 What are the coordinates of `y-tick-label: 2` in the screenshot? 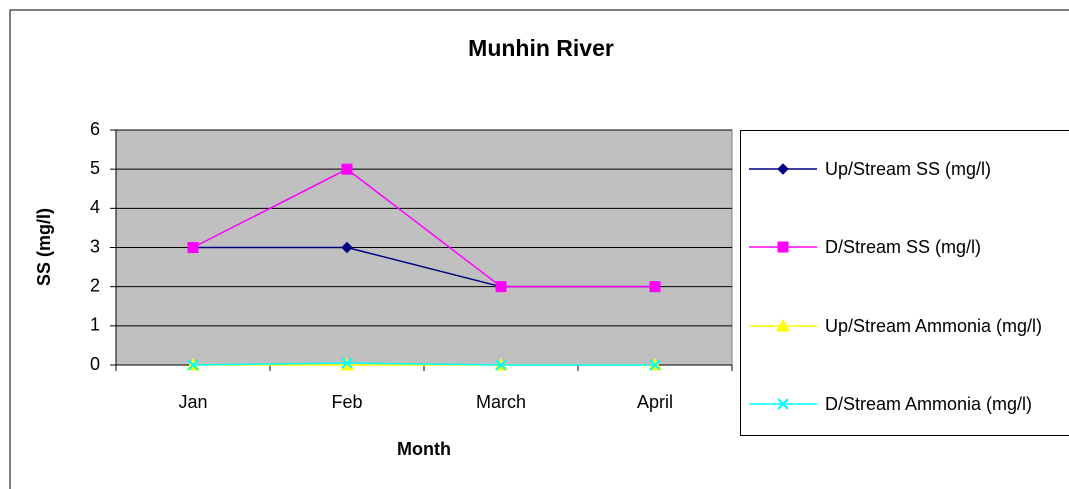 It's located at (95, 285).